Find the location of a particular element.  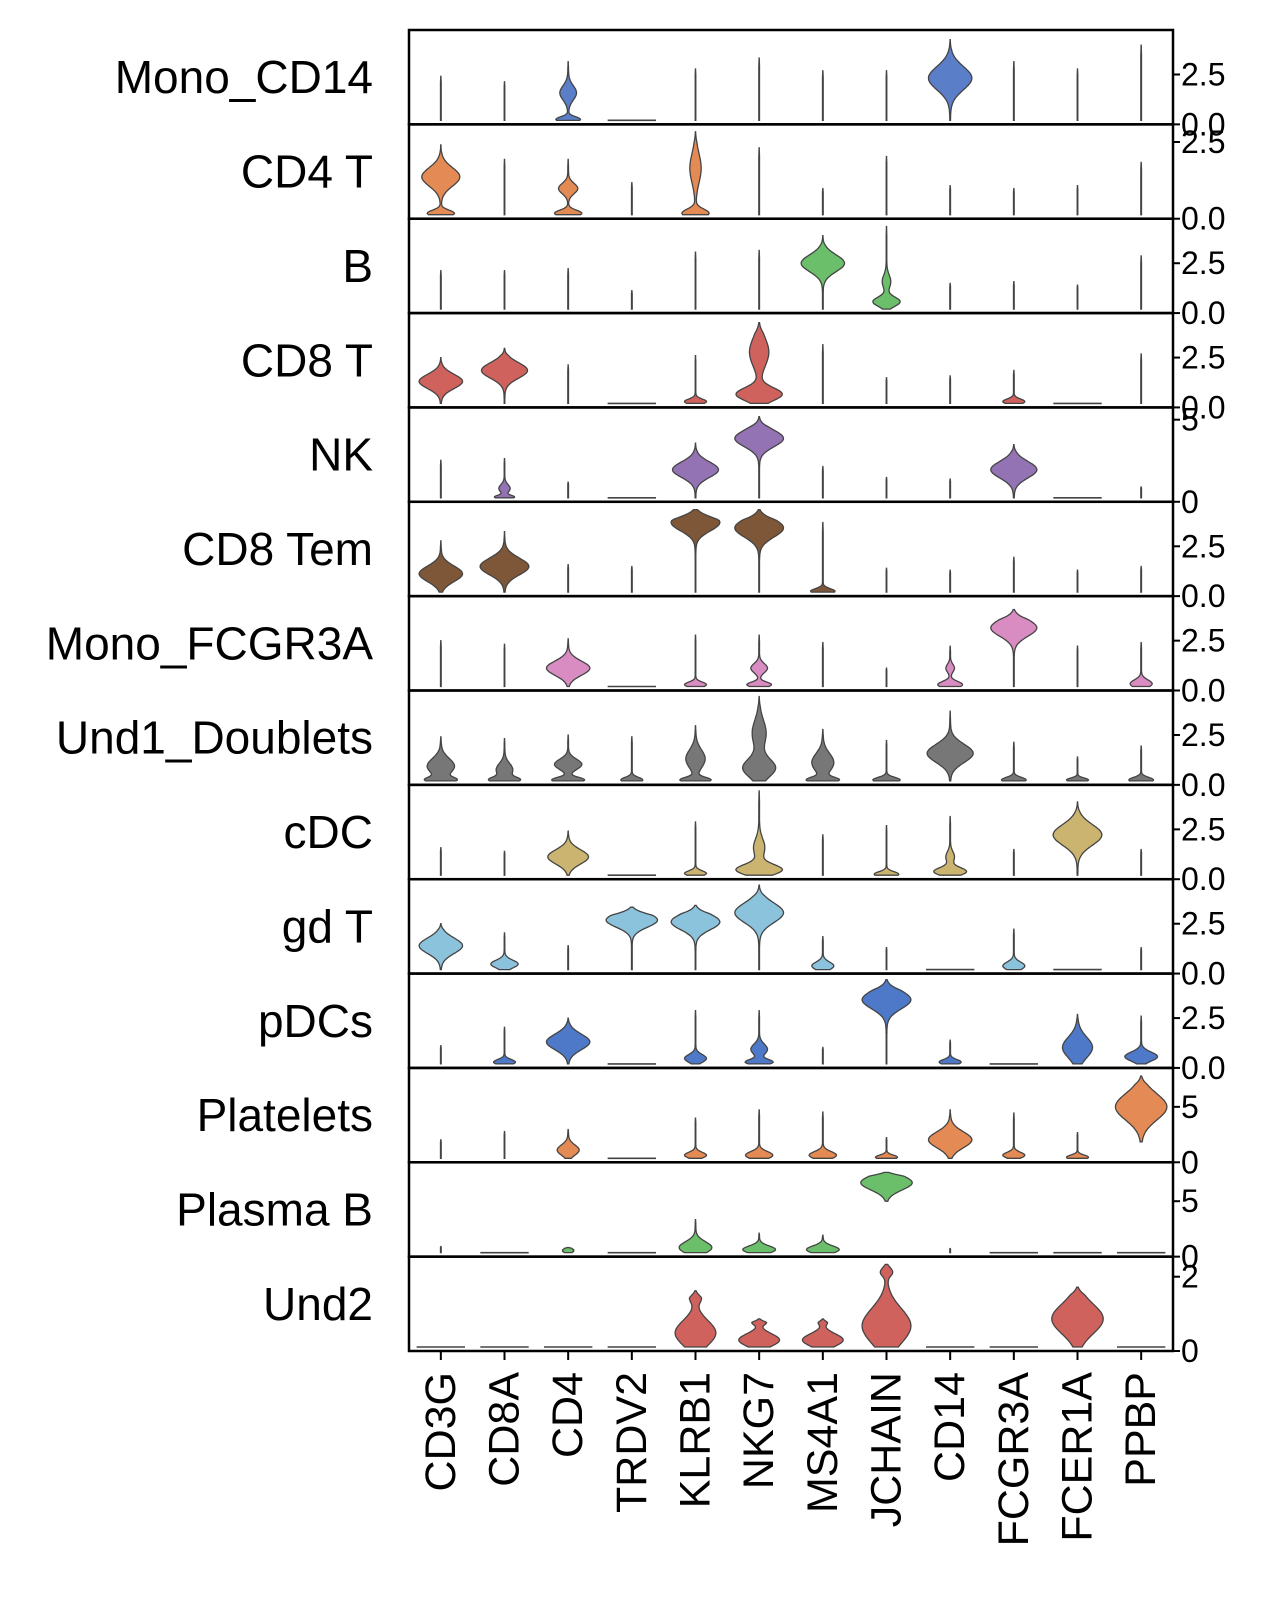

violin-platelets-fcgr3a is located at coordinates (1014, 1135).